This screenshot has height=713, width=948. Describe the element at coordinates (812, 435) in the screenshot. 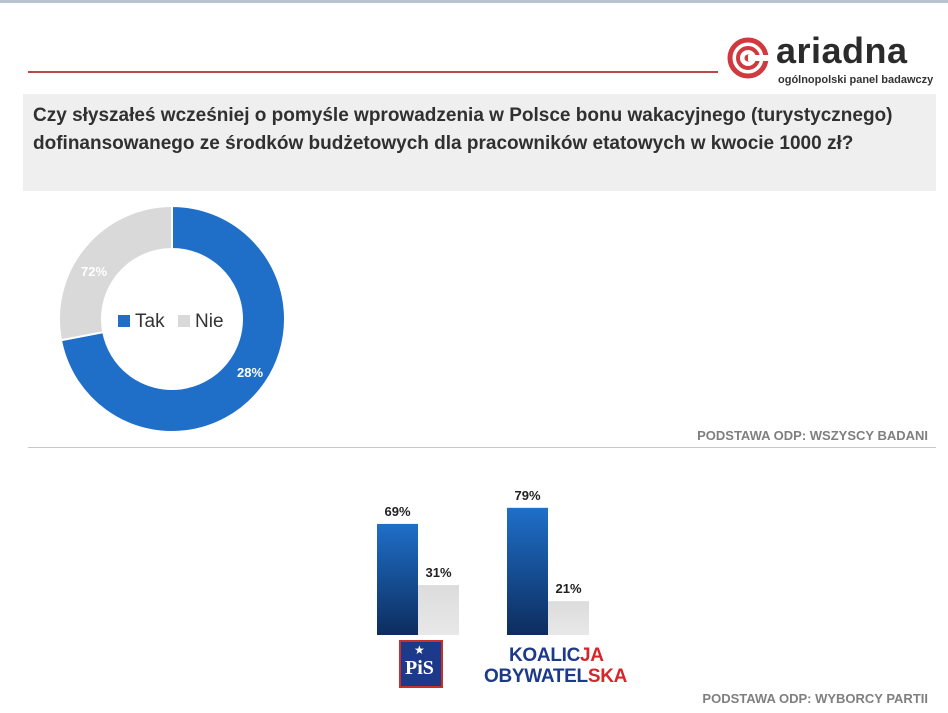

I see `base-all-respondents: PODSTAWA ODP: WSZYSCY BADANI` at that location.